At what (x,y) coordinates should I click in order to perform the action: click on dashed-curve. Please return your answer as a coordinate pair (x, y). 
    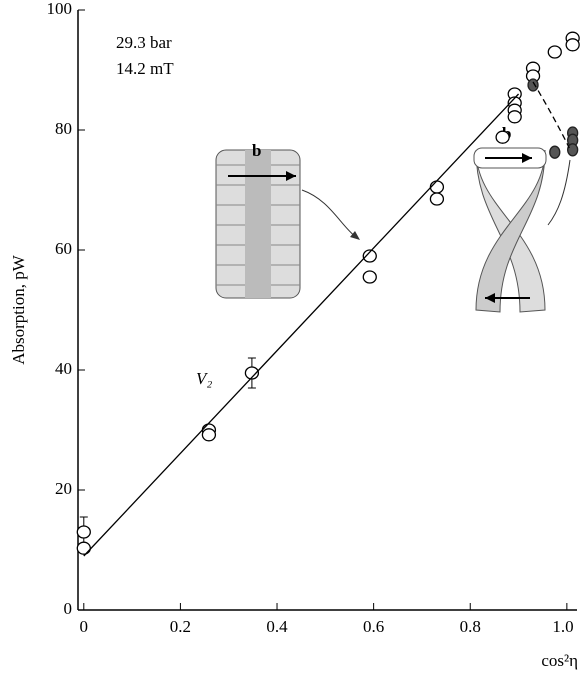
    Looking at the image, I should click on (551, 115).